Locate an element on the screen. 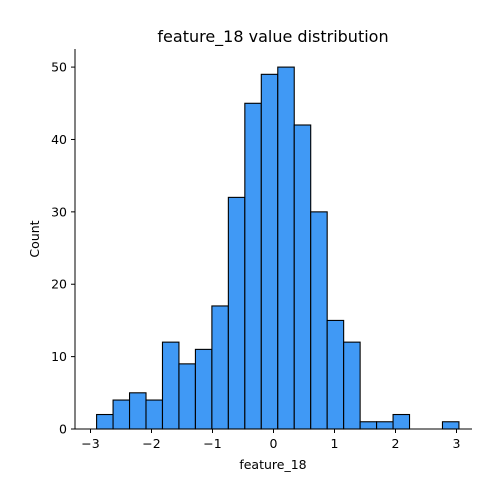  x-tick-label: −3 is located at coordinates (90, 443).